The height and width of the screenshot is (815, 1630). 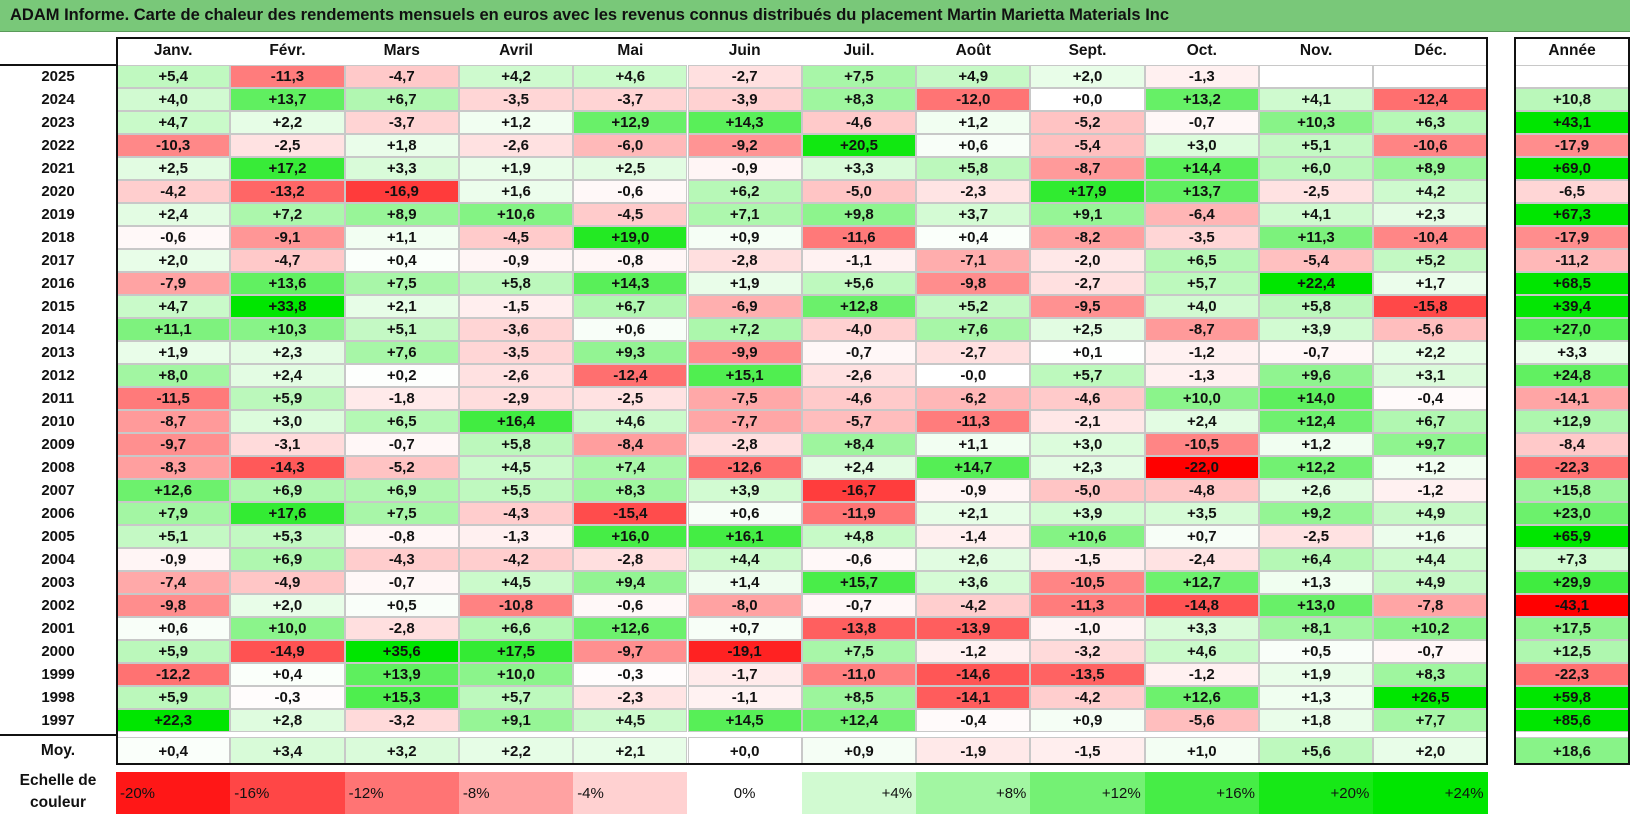 I want to click on heatmap-cell: +0,2, so click(x=401, y=375).